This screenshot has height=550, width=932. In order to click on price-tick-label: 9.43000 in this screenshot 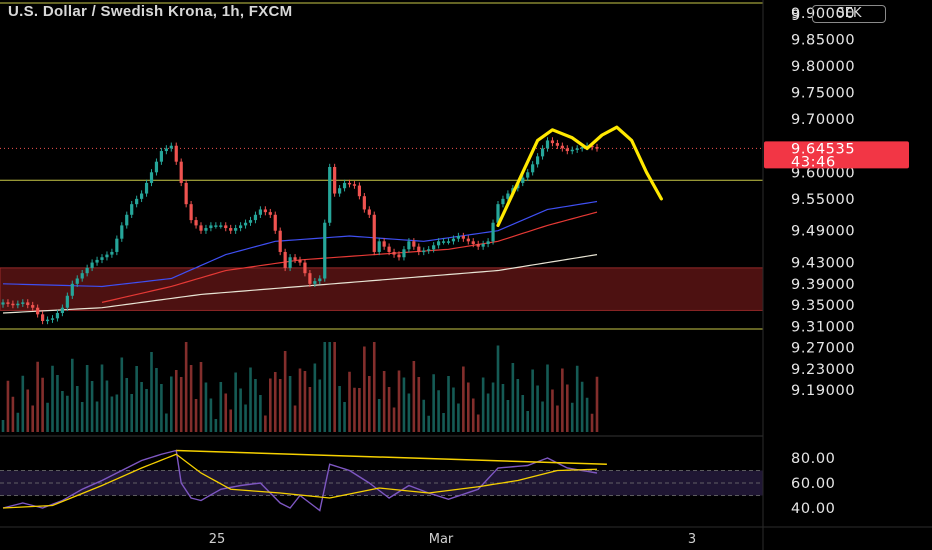, I will do `click(823, 264)`.